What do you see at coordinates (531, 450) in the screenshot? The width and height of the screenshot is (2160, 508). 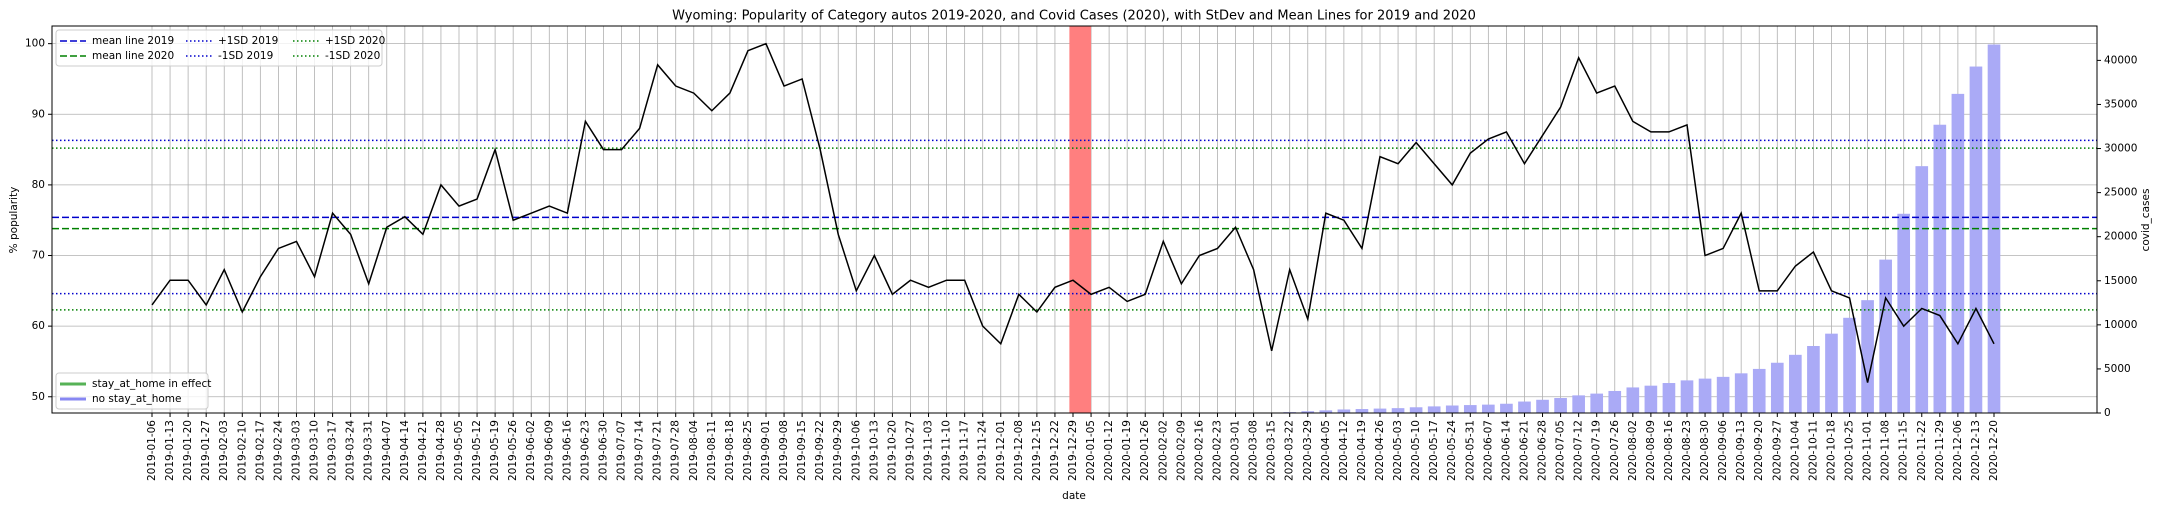 I see `x-tick-label: 2019-06-02` at bounding box center [531, 450].